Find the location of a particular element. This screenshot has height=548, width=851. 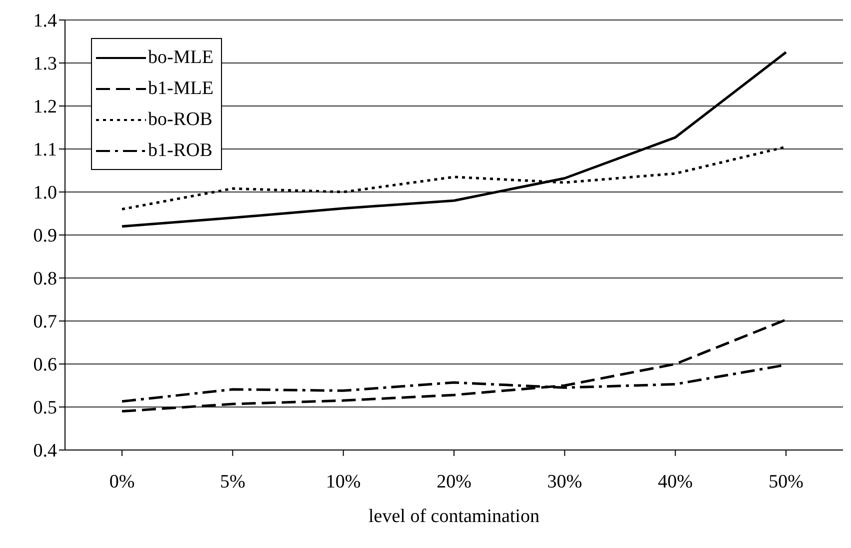

y-tick-label: 1.0 is located at coordinates (45, 193).